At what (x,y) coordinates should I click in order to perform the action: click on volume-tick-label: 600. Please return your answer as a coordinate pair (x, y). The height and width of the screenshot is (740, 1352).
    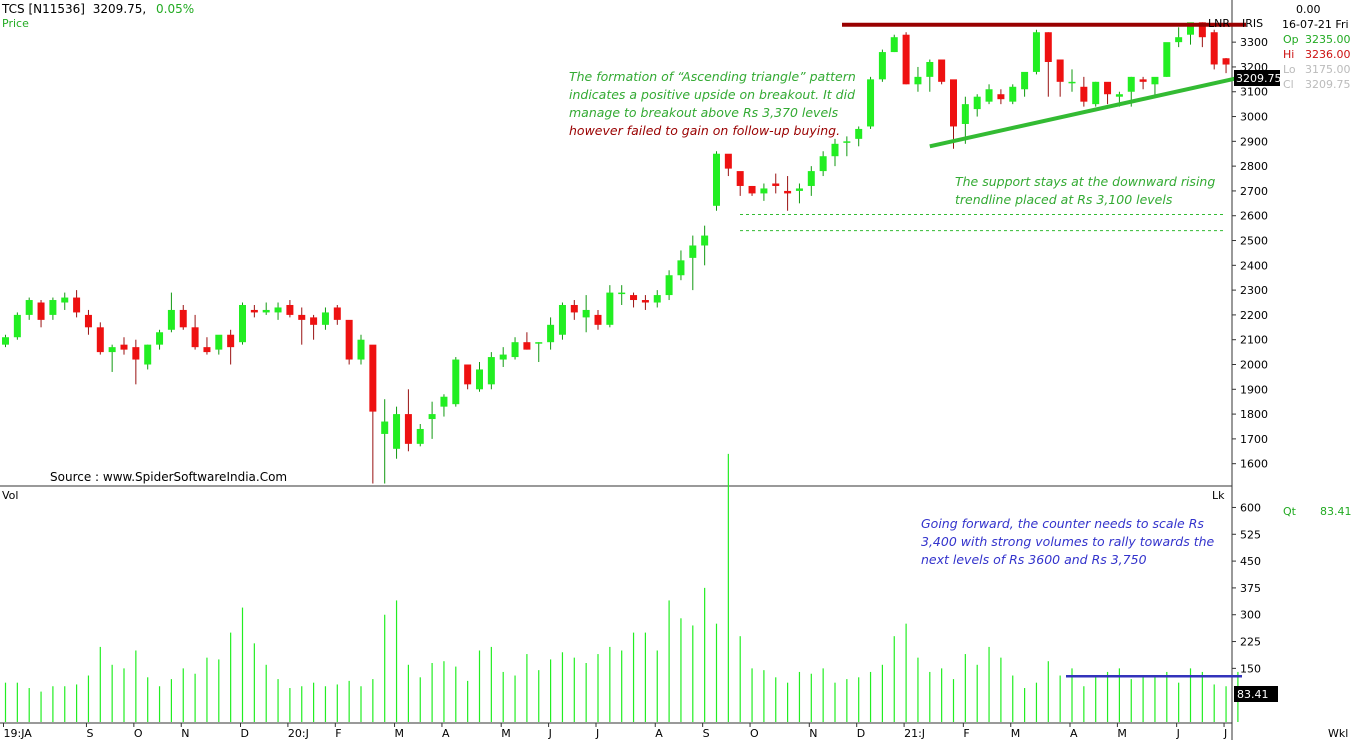
    Looking at the image, I should click on (1250, 507).